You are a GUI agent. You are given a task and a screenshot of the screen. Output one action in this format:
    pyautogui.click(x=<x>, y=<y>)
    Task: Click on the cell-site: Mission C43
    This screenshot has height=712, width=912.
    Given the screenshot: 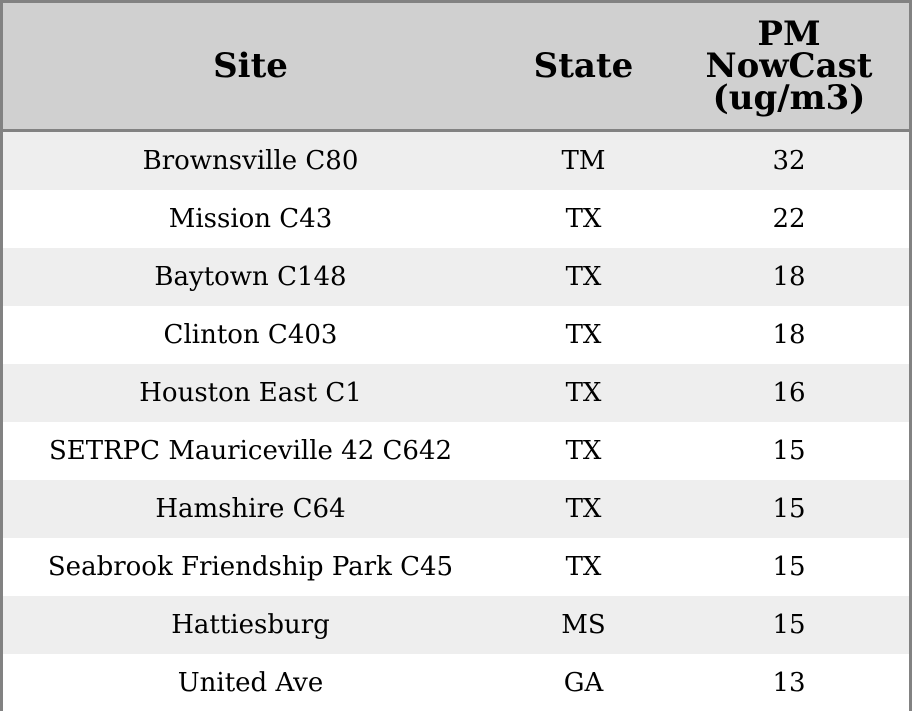 What is the action you would take?
    pyautogui.click(x=250, y=219)
    